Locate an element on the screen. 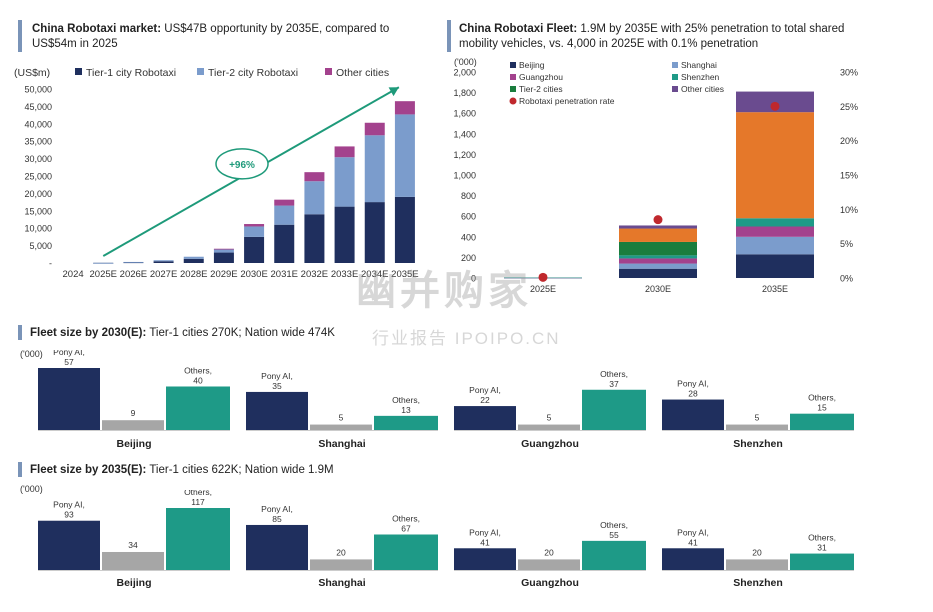  market-xtick-label: 2024 is located at coordinates (73, 274).